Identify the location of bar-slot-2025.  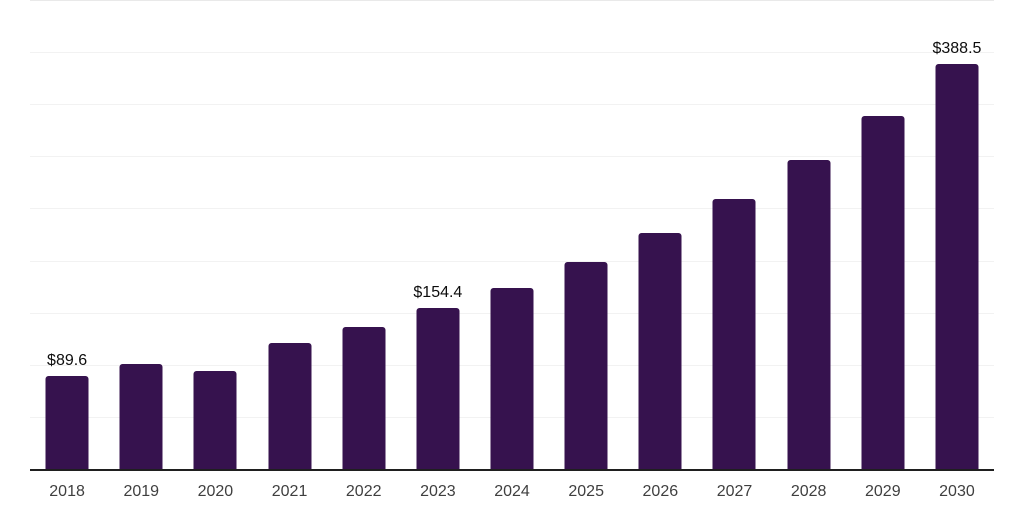
(586, 234).